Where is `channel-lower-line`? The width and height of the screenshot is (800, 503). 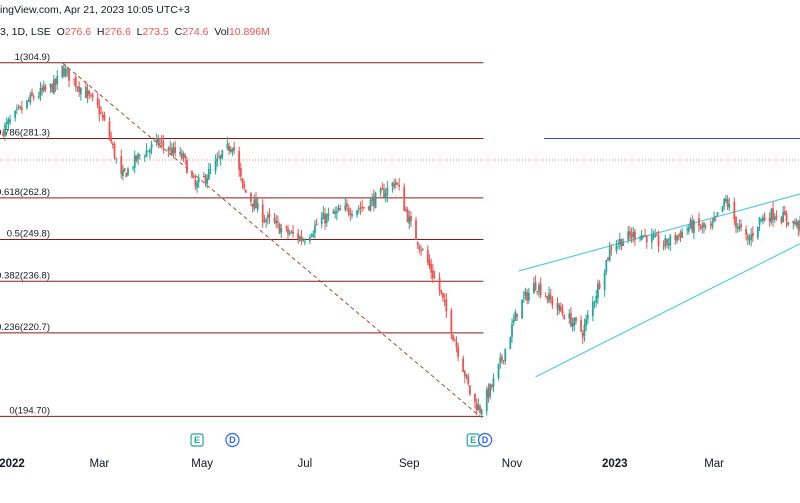
channel-lower-line is located at coordinates (667, 310).